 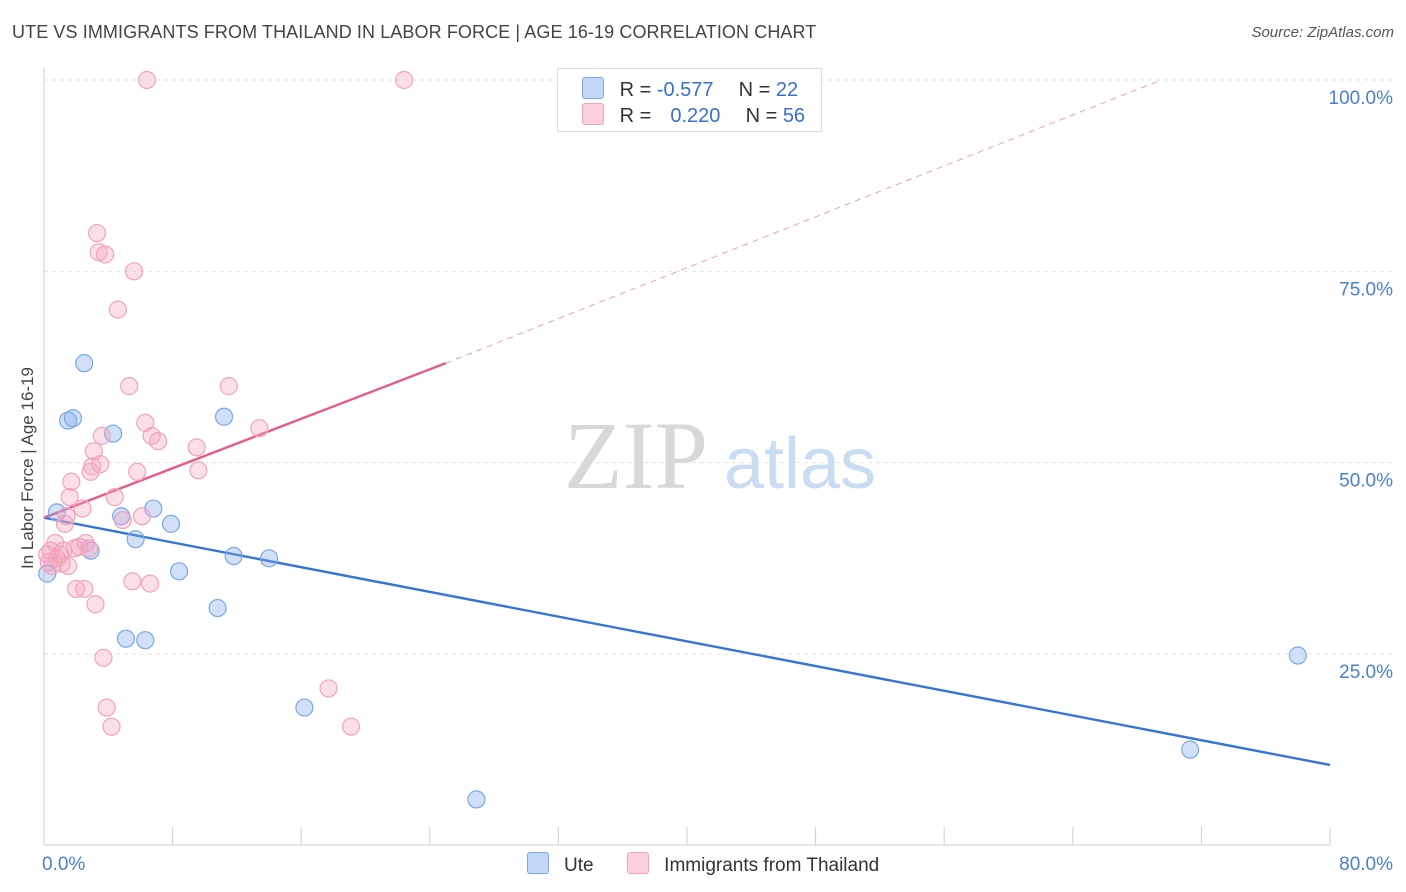 What do you see at coordinates (772, 865) in the screenshot?
I see `series-name-thailand: Immigrants from Thailand` at bounding box center [772, 865].